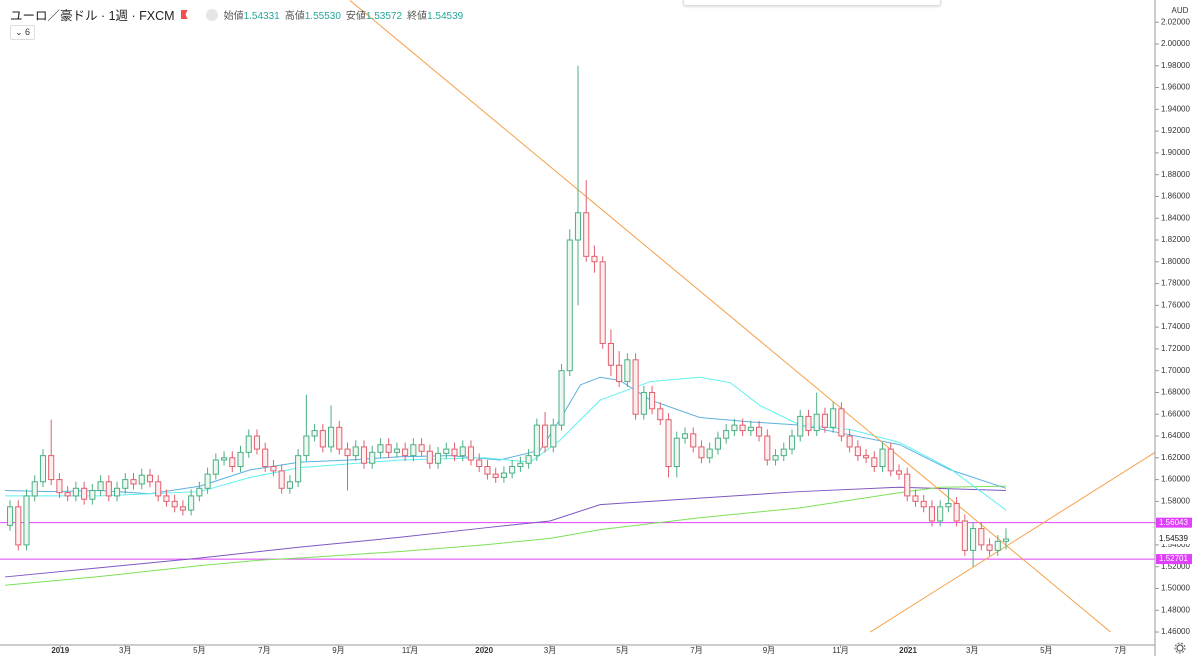 This screenshot has height=656, width=1200. I want to click on y-tick-label: 1.48000, so click(1175, 609).